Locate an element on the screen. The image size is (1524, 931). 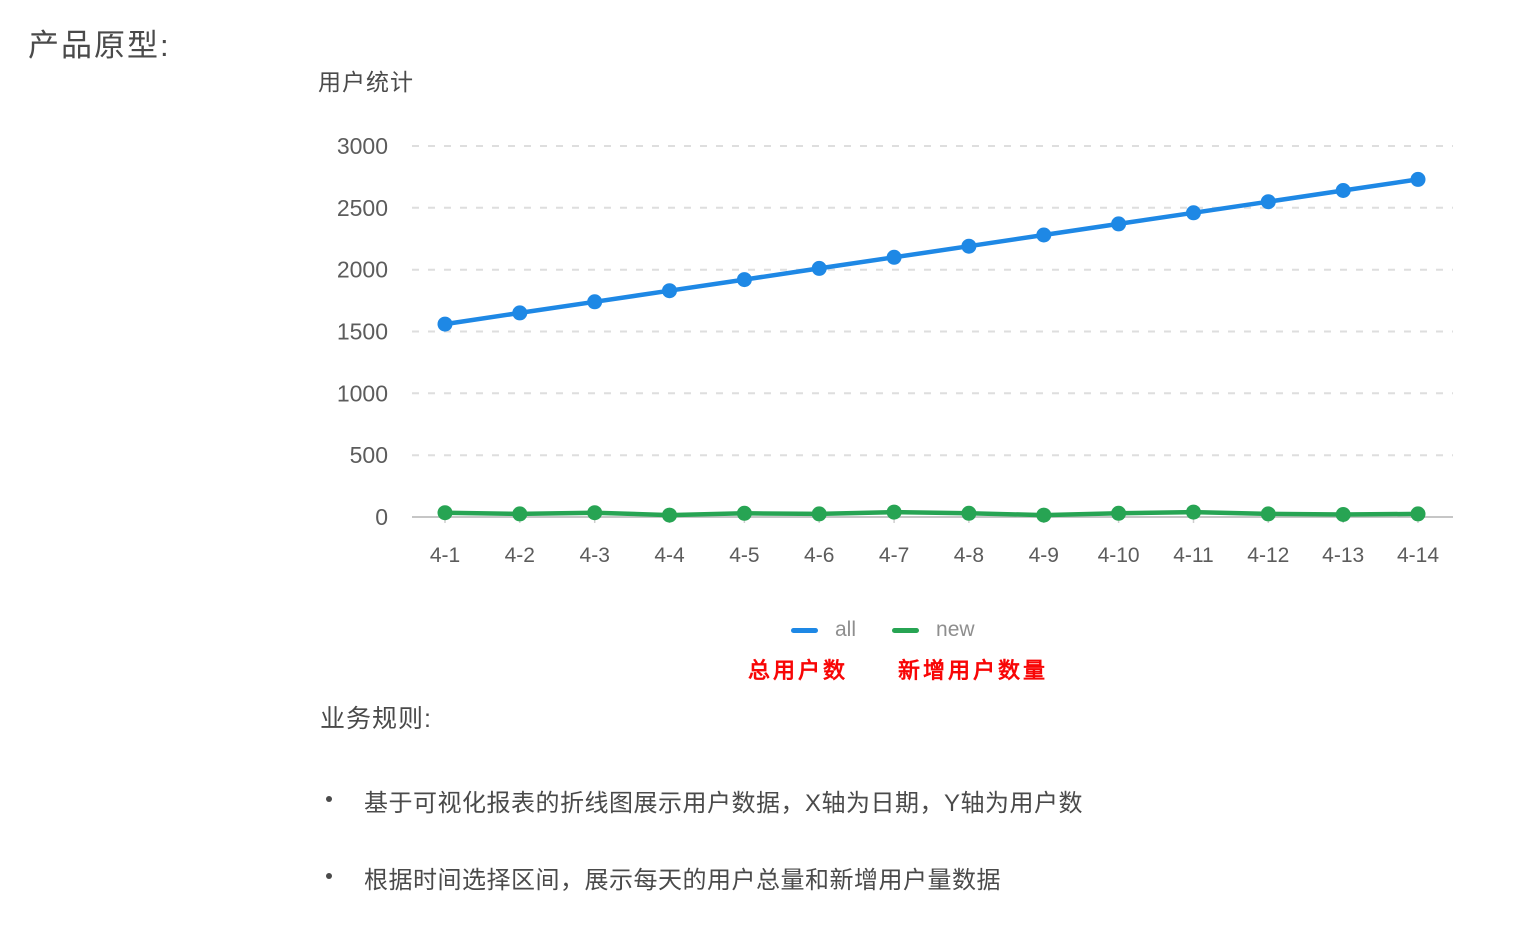
legend-item-new: new is located at coordinates (933, 630).